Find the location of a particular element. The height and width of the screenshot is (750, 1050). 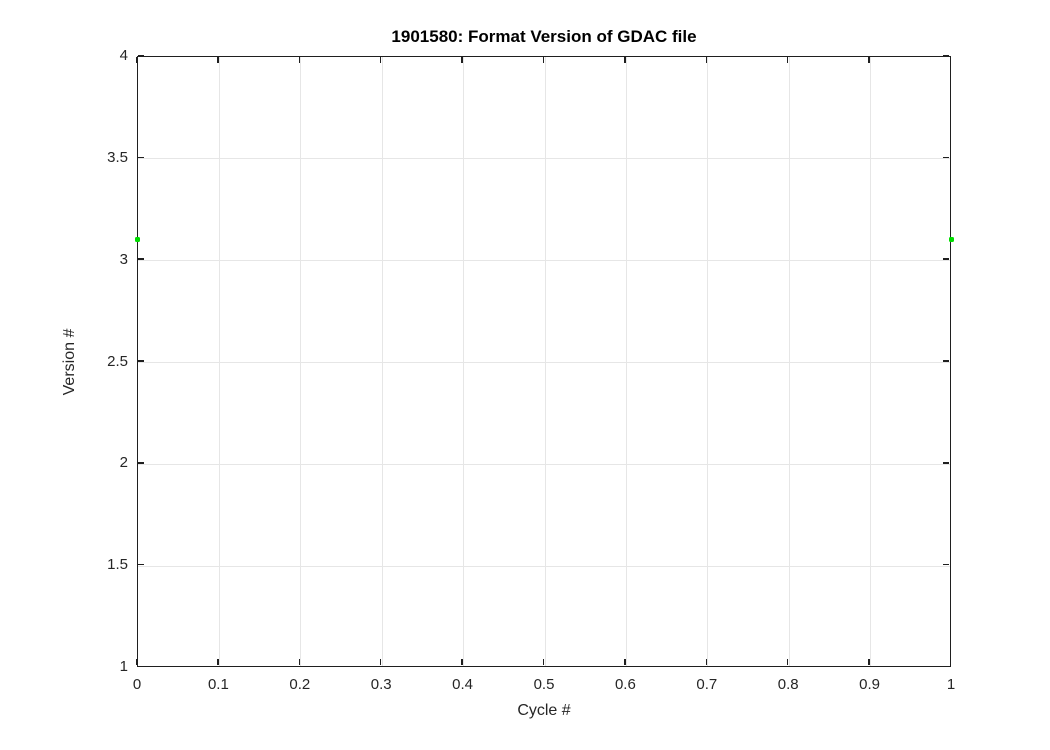

y-tick-label: 3 is located at coordinates (123, 259).